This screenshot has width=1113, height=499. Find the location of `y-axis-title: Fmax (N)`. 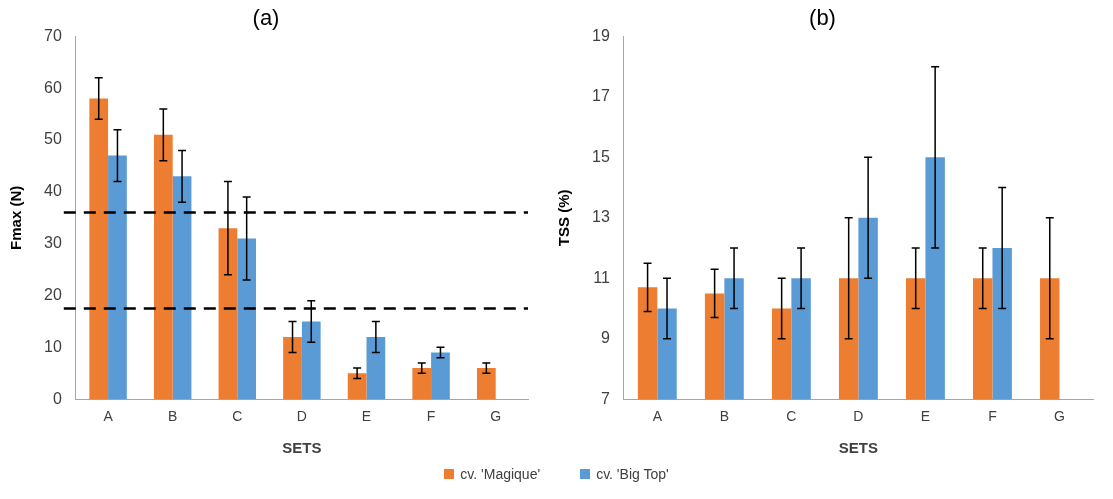

y-axis-title: Fmax (N) is located at coordinates (16, 217).